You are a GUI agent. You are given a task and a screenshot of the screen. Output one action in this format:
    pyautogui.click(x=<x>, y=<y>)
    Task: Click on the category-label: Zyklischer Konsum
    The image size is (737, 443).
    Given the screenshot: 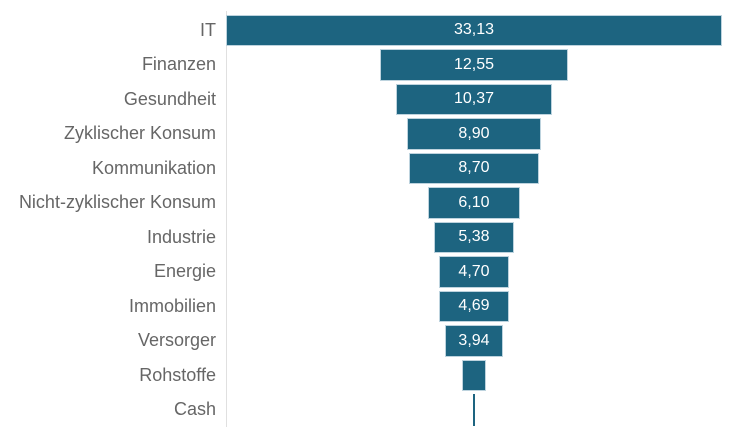 What is the action you would take?
    pyautogui.click(x=139, y=133)
    